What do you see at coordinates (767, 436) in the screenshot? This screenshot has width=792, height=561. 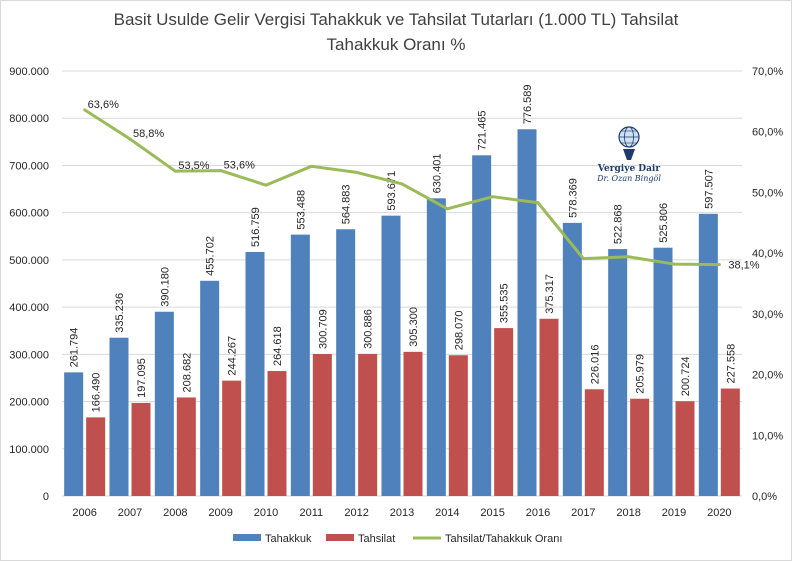 I see `right-tick-label: 10,0%` at bounding box center [767, 436].